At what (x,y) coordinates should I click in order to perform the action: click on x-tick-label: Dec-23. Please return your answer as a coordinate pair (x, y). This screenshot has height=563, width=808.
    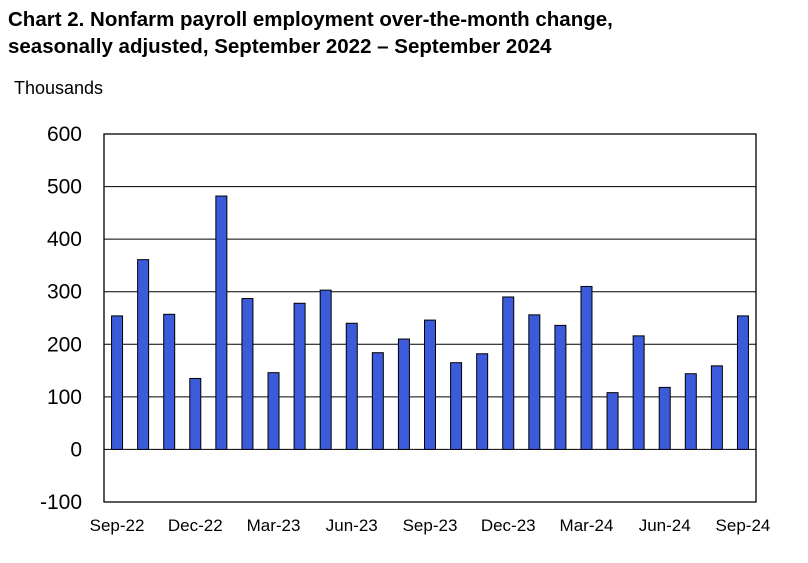
    Looking at the image, I should click on (508, 525).